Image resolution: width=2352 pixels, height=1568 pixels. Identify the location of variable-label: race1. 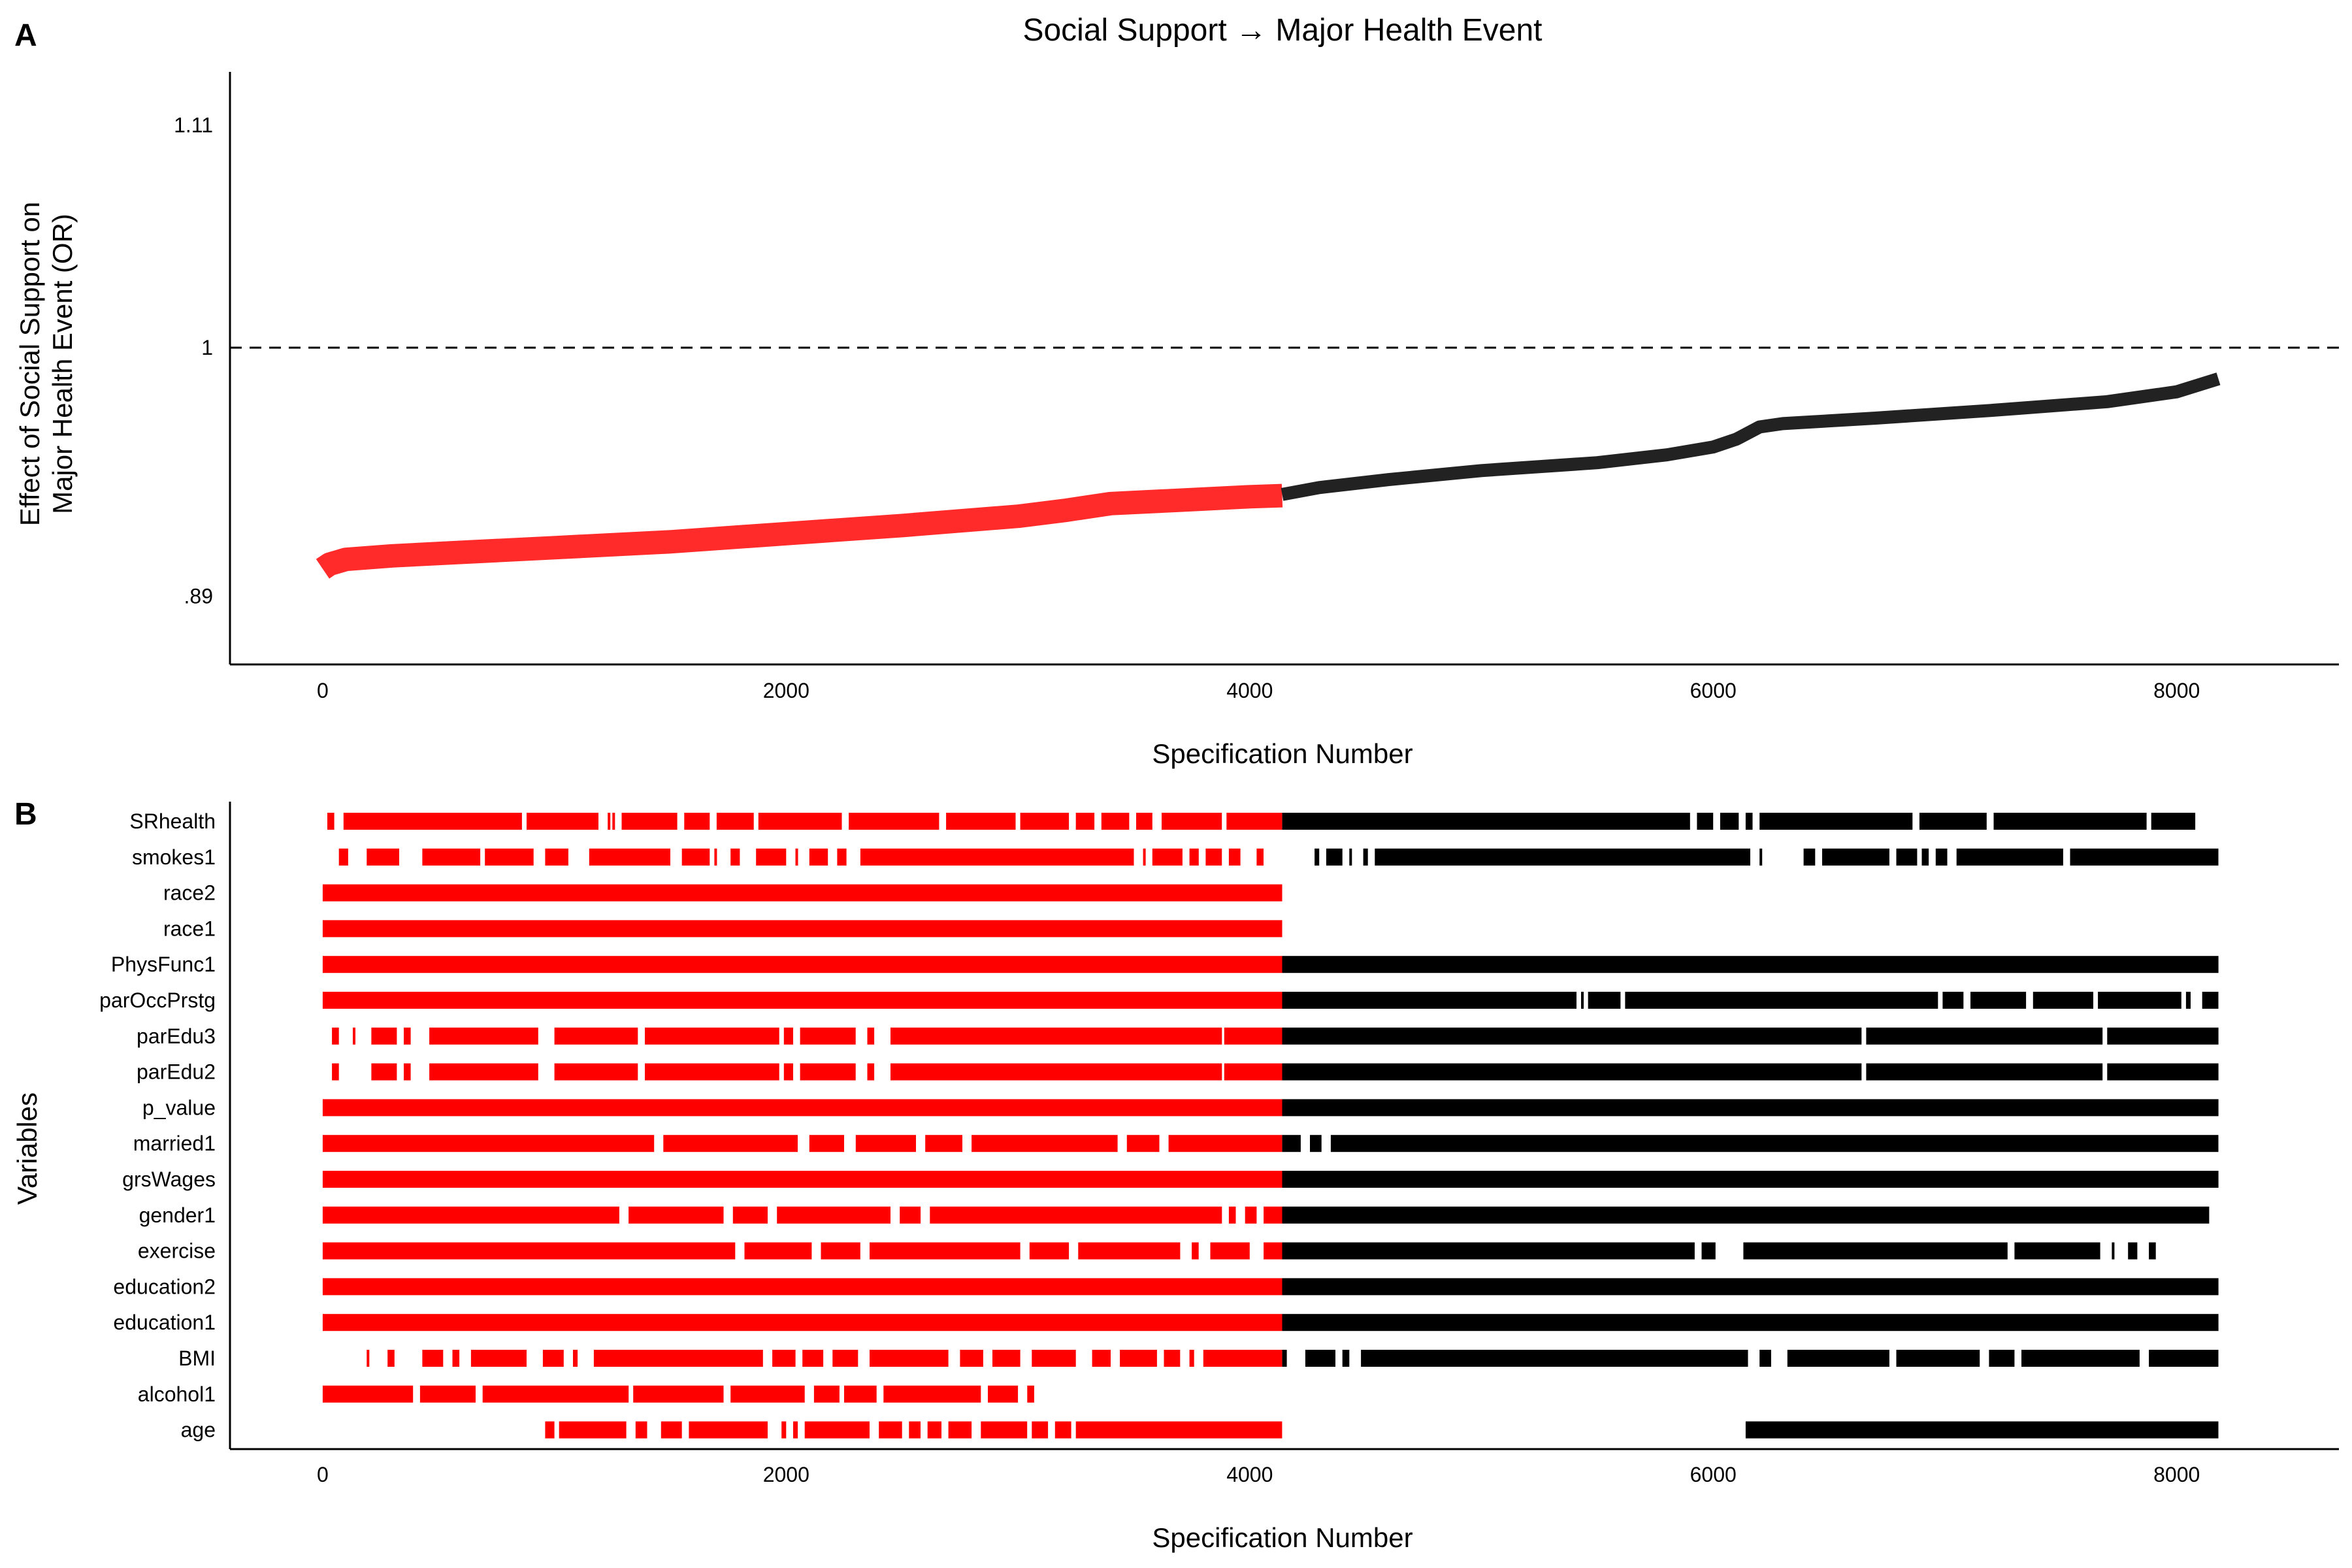
(189, 928).